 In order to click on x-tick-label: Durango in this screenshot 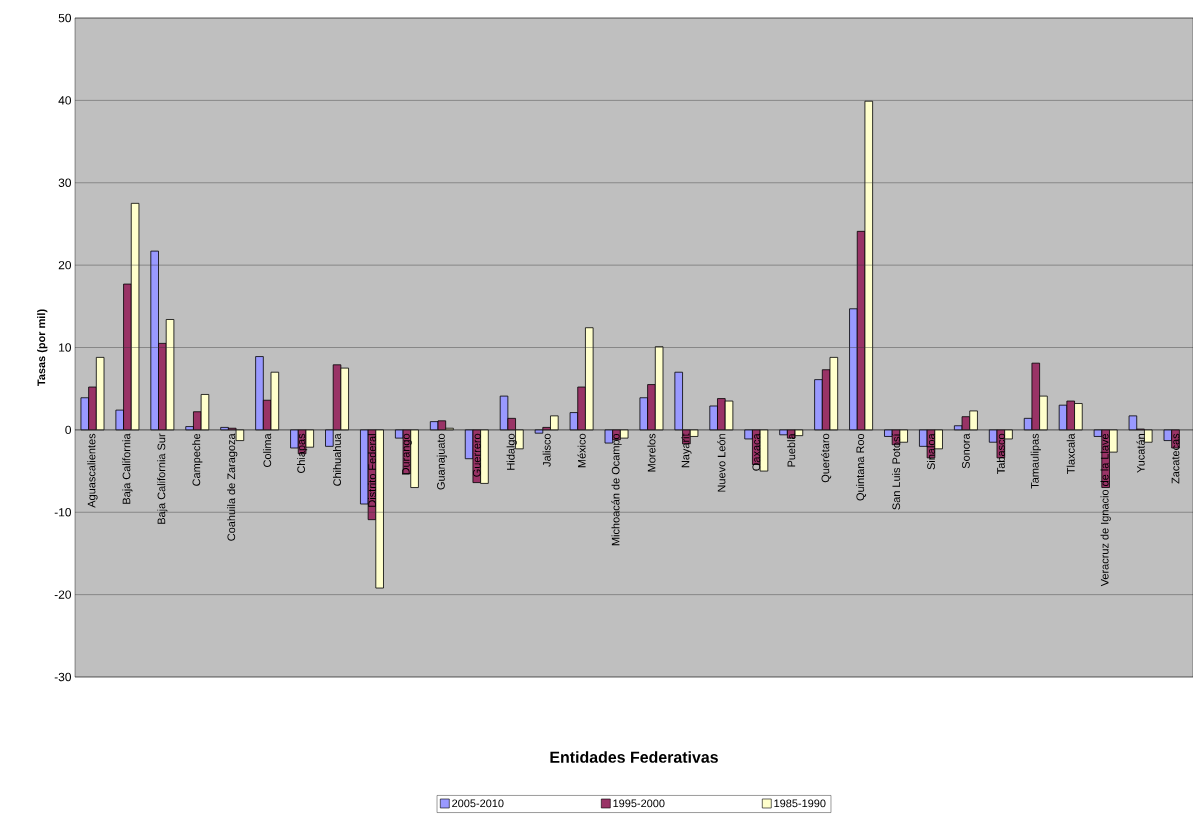, I will do `click(407, 454)`.